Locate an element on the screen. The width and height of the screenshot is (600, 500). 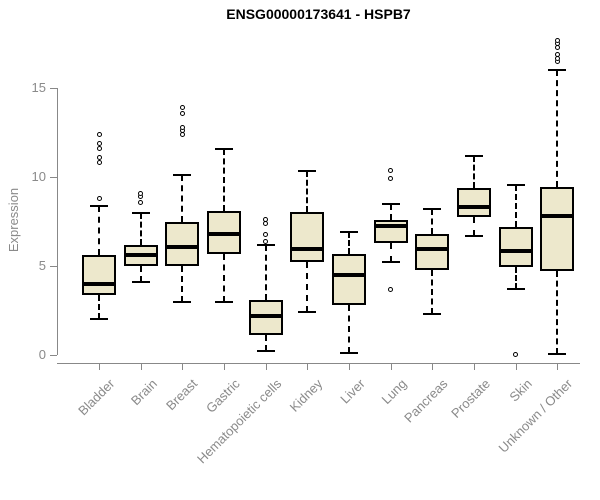
x-axis-line is located at coordinates (318, 363).